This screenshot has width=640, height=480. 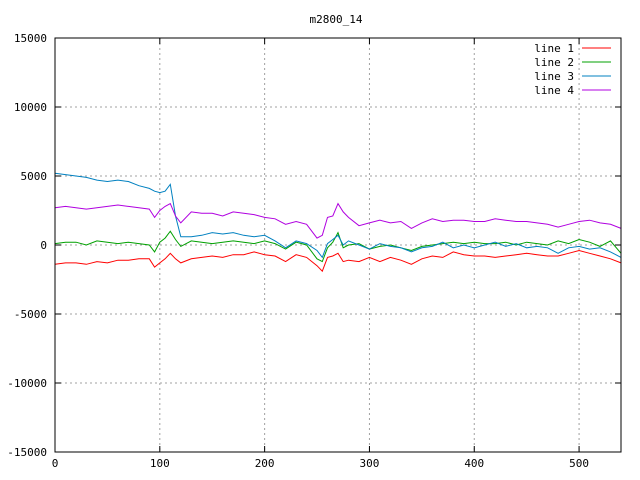 I want to click on x-tick-label: 100, so click(x=160, y=463).